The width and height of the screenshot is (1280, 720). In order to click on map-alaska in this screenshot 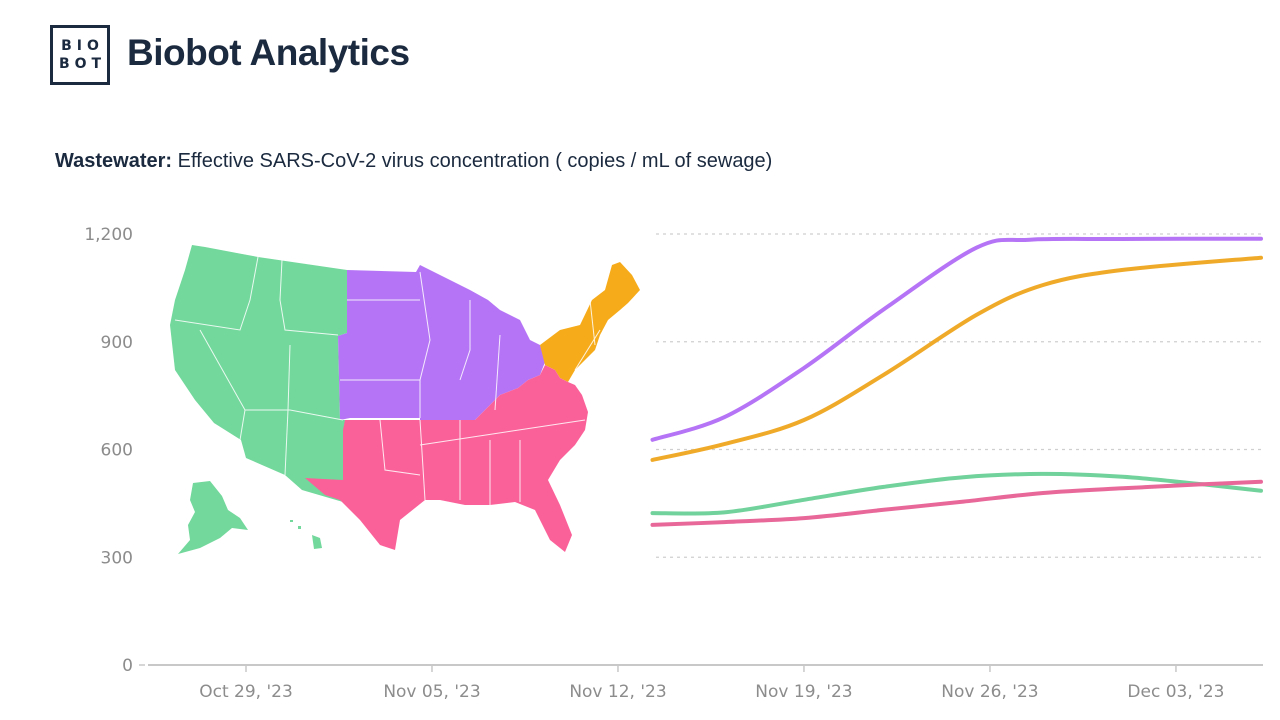, I will do `click(213, 517)`.